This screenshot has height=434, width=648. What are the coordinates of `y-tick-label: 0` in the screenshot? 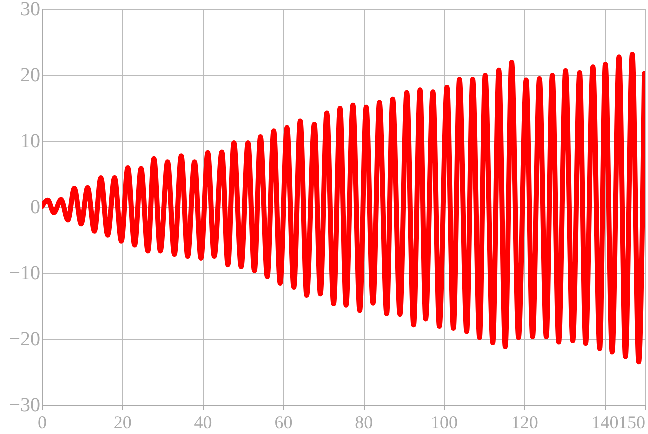 It's located at (35, 207).